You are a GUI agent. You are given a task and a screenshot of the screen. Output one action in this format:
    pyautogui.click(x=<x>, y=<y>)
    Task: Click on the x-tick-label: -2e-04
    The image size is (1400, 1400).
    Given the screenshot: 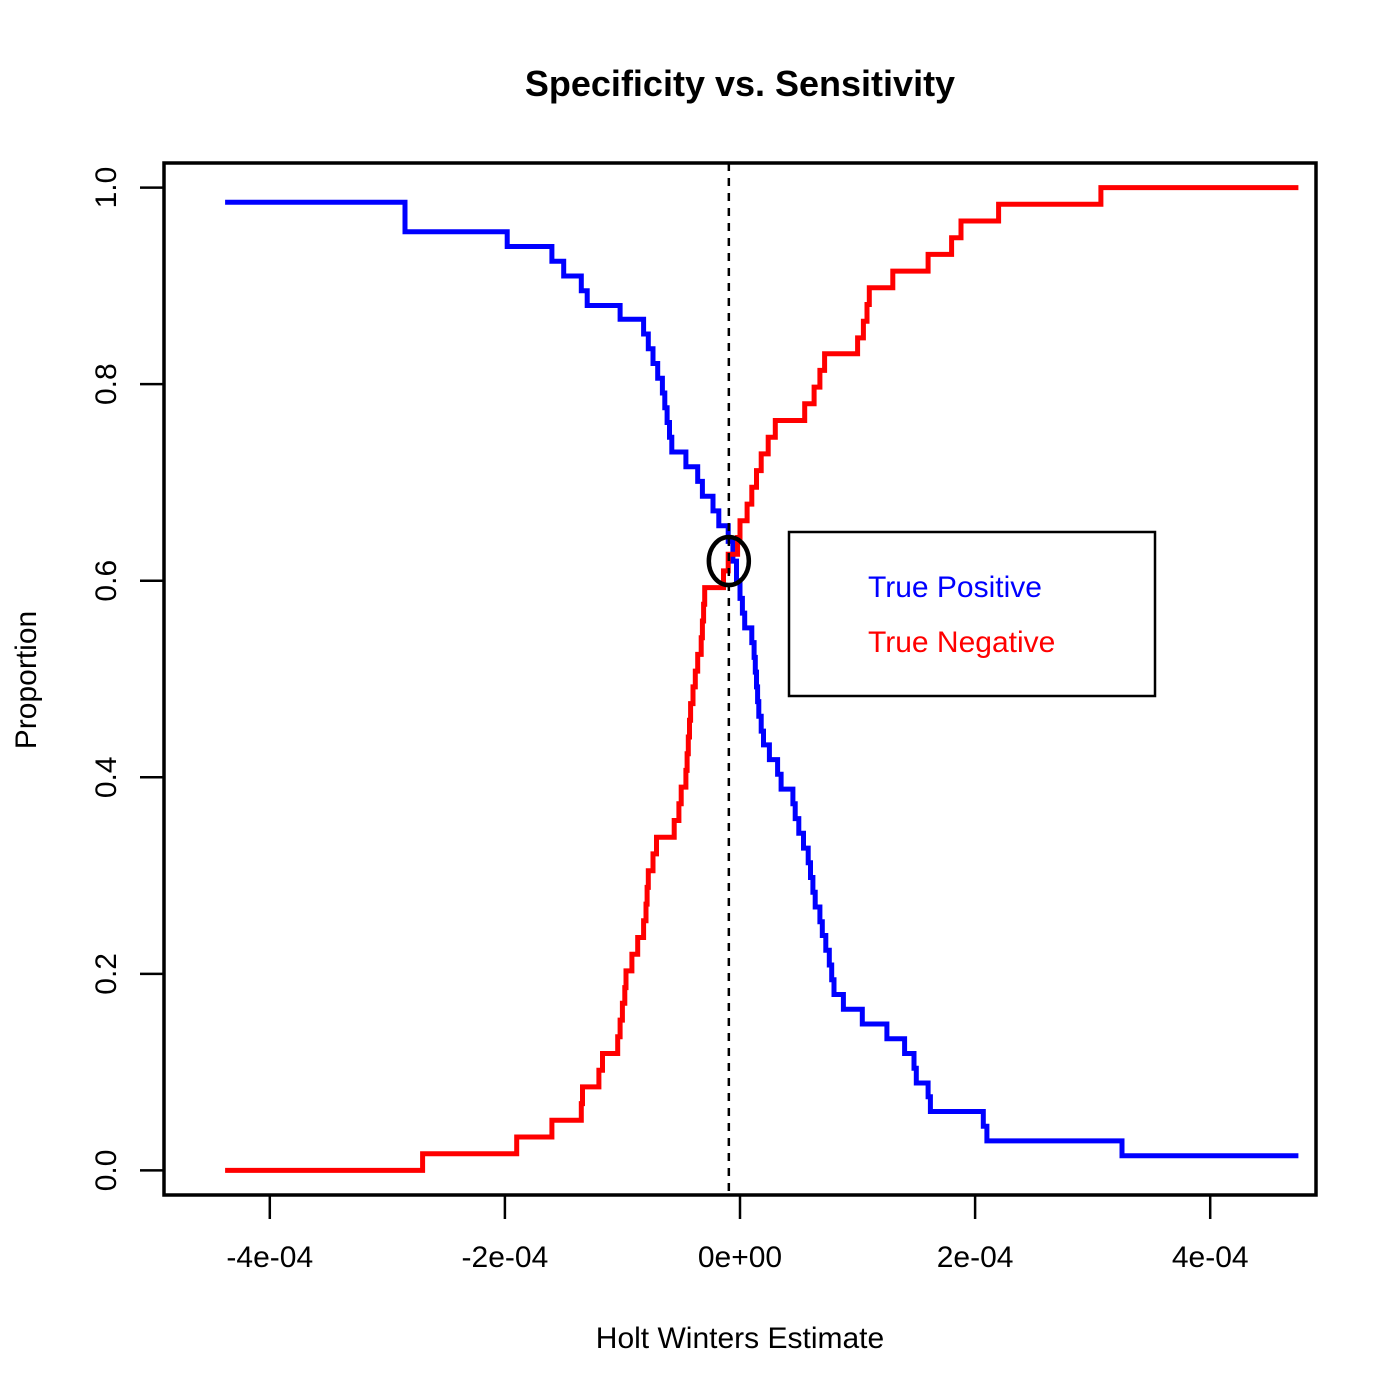 What is the action you would take?
    pyautogui.click(x=505, y=1257)
    